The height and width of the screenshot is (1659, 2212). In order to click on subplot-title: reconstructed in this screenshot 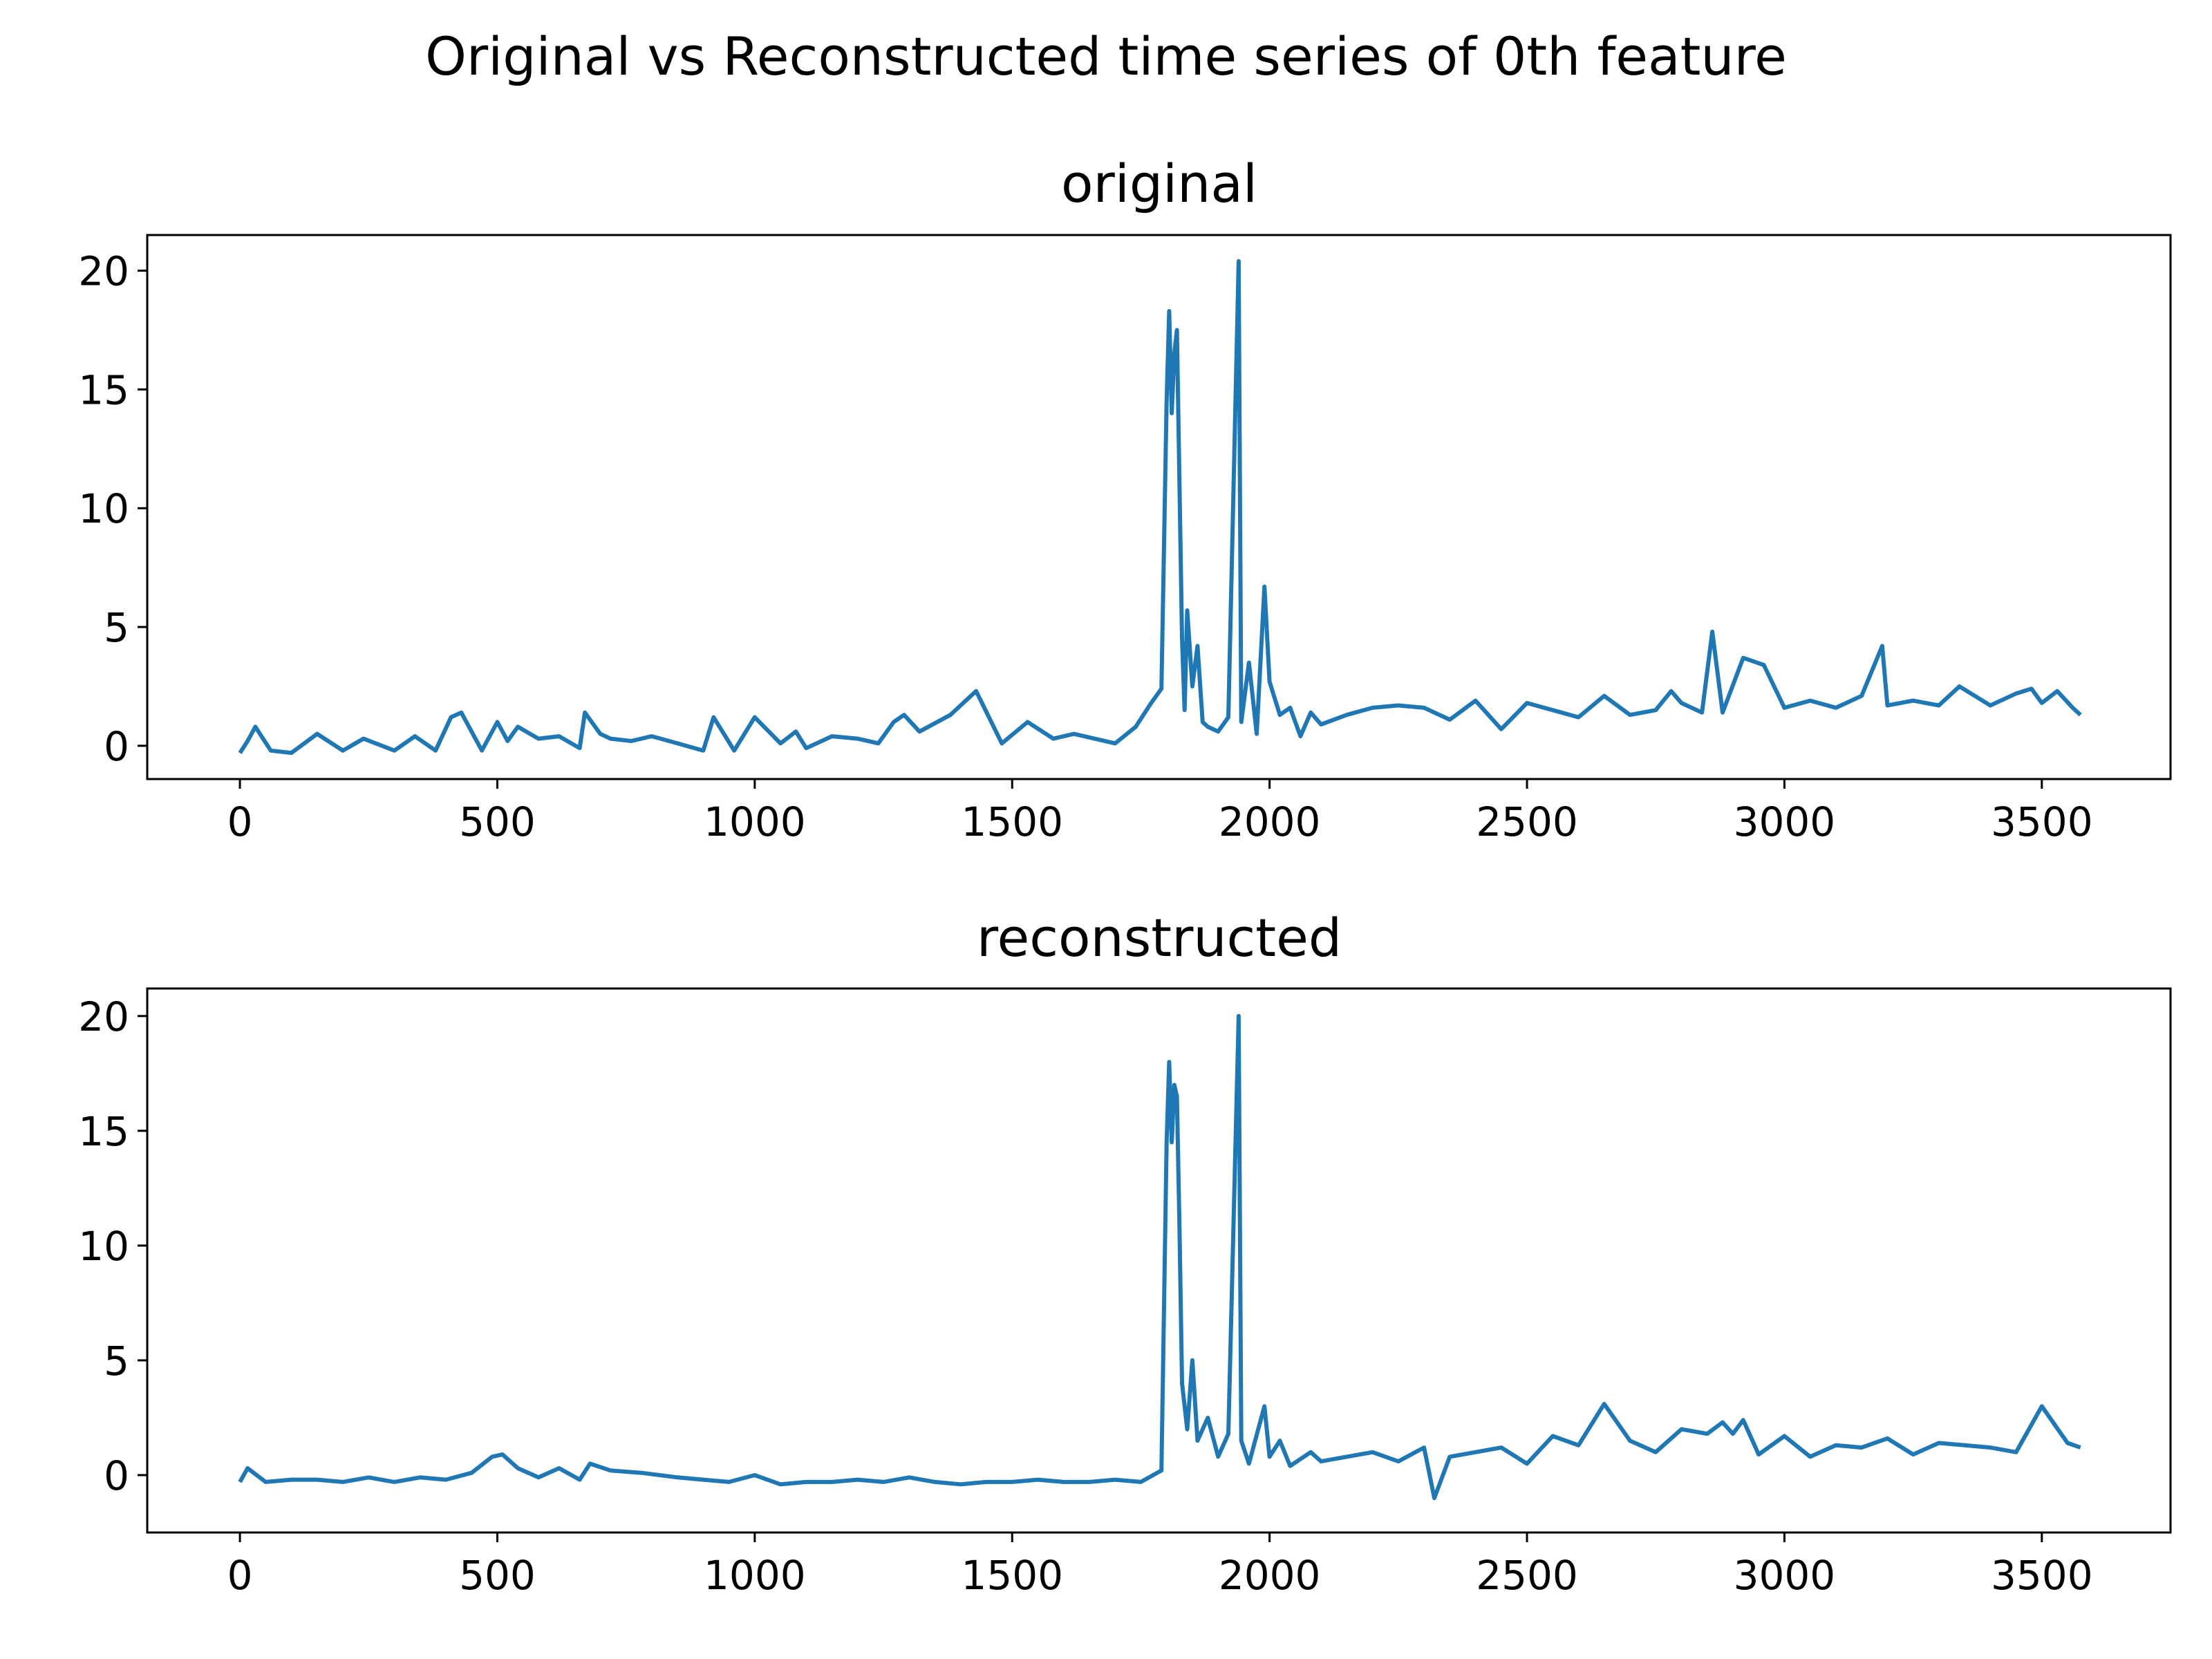, I will do `click(1159, 937)`.